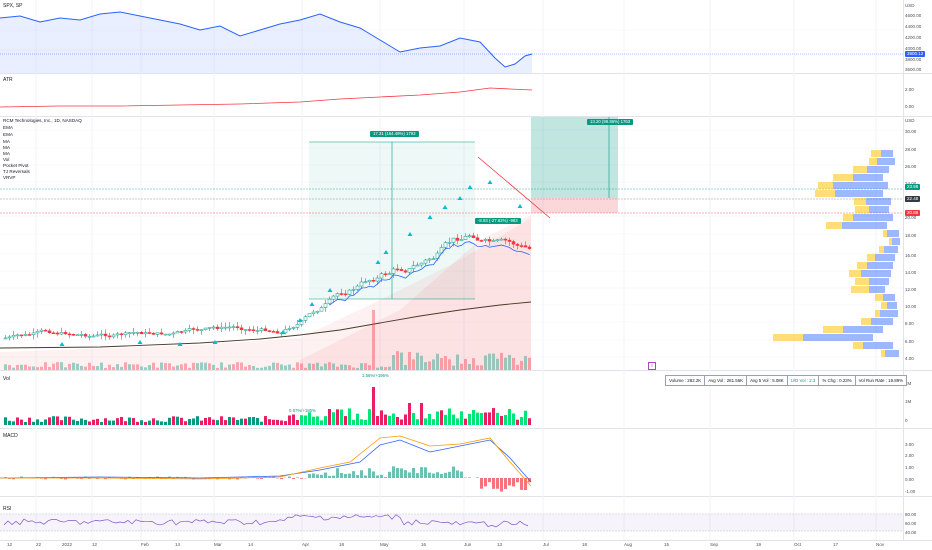 Image resolution: width=932 pixels, height=550 pixels. Describe the element at coordinates (917, 399) in the screenshot. I see `volume-axis` at that location.